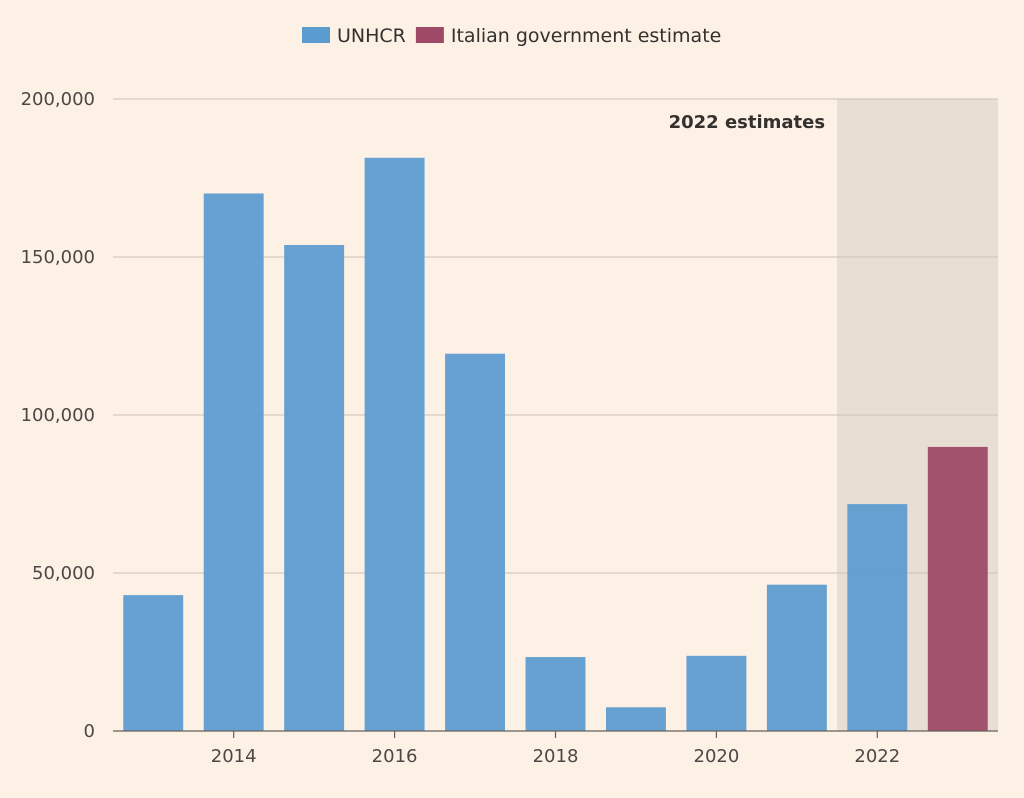  I want to click on annotation-2022-estimates: 2022 estimates, so click(747, 122).